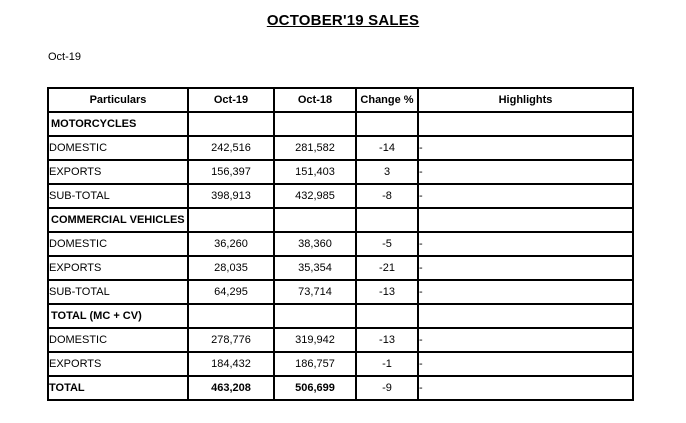 Image resolution: width=686 pixels, height=423 pixels. Describe the element at coordinates (231, 292) in the screenshot. I see `oct19-value: 64,295` at that location.